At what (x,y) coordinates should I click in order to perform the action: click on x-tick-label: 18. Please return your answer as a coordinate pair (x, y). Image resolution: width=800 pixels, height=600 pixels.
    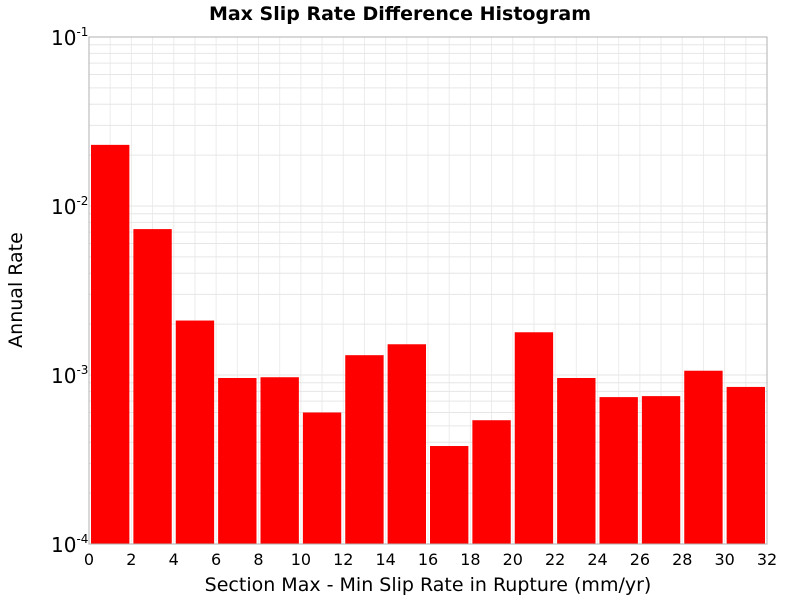
    Looking at the image, I should click on (470, 559).